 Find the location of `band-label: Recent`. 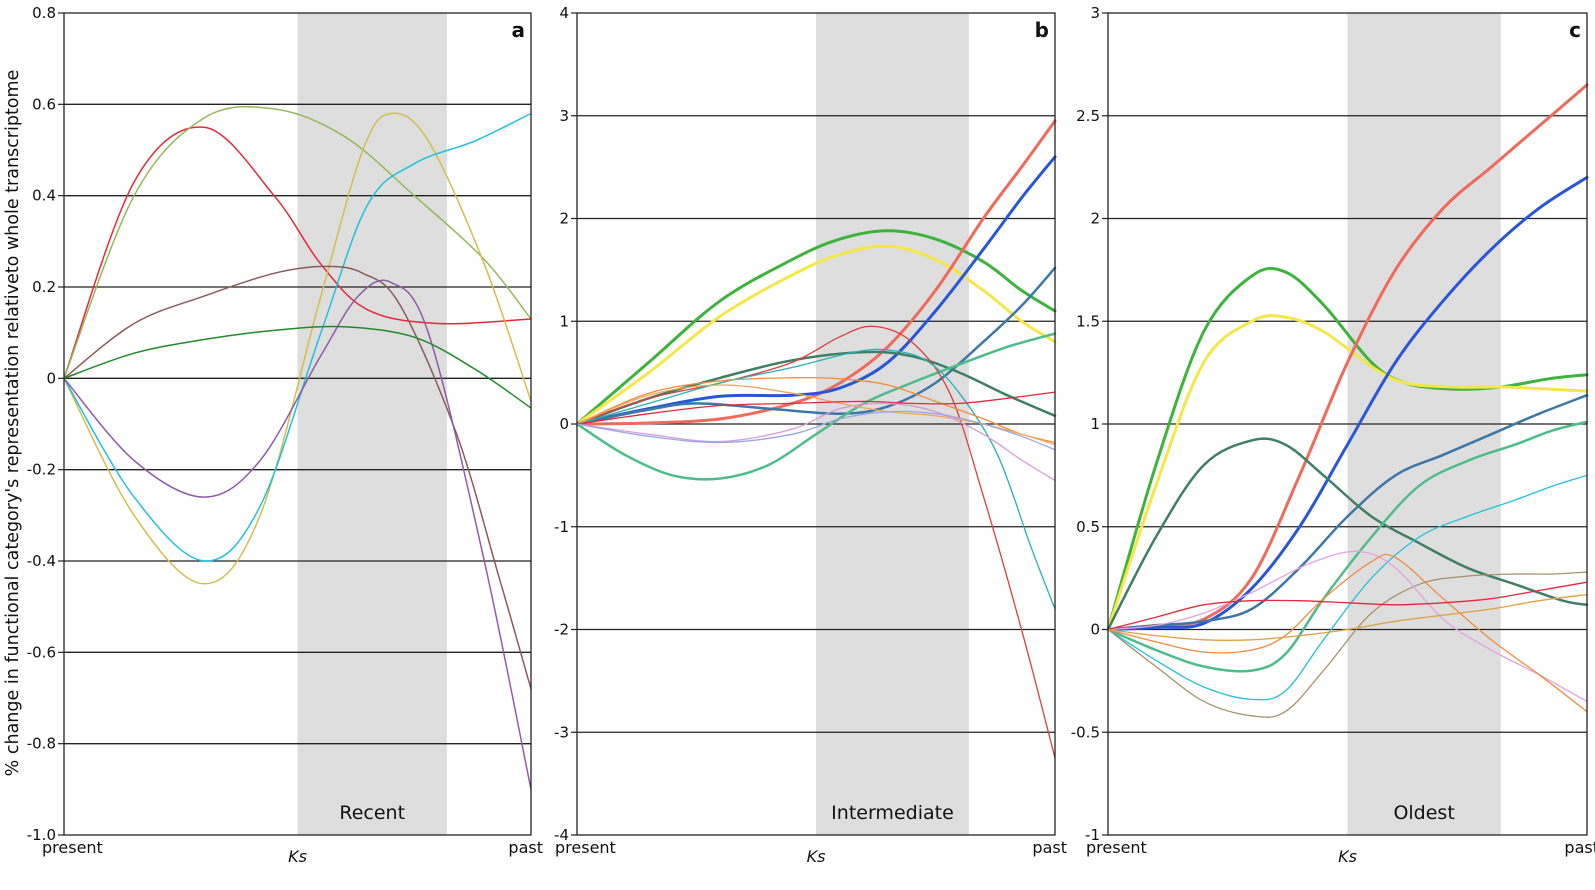

band-label: Recent is located at coordinates (372, 813).